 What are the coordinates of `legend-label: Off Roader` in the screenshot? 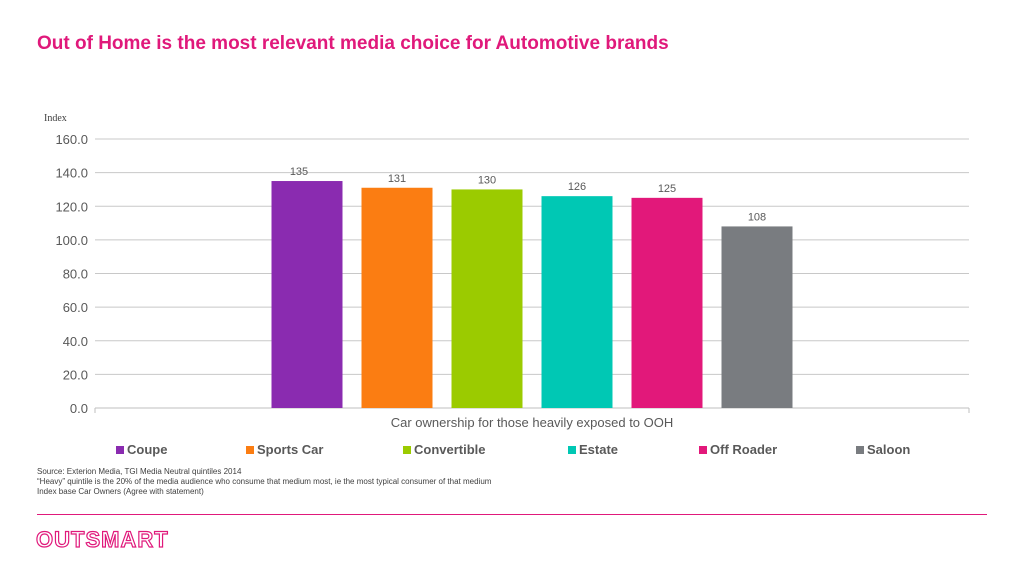 It's located at (744, 449).